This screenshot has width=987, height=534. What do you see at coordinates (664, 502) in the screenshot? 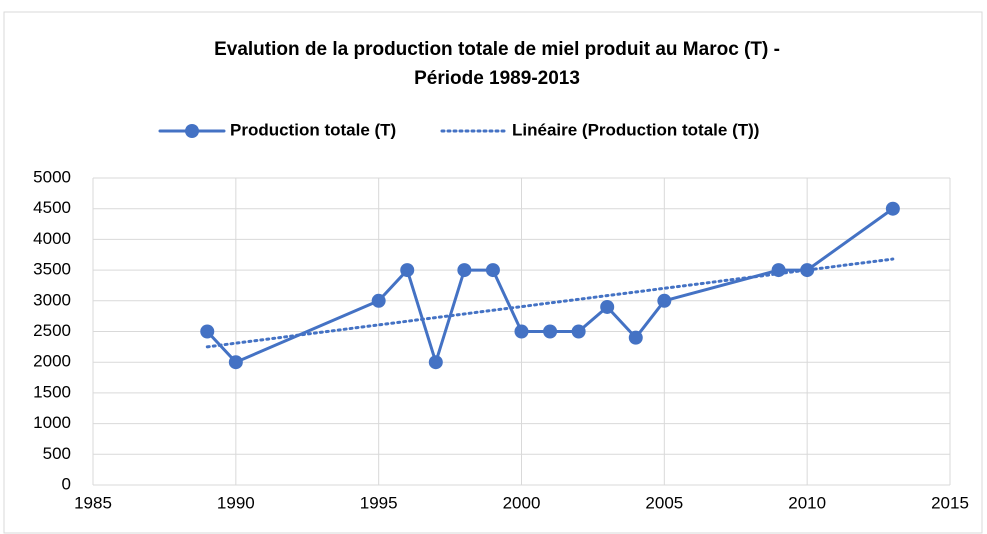
I see `x-tick-label: 2005` at bounding box center [664, 502].